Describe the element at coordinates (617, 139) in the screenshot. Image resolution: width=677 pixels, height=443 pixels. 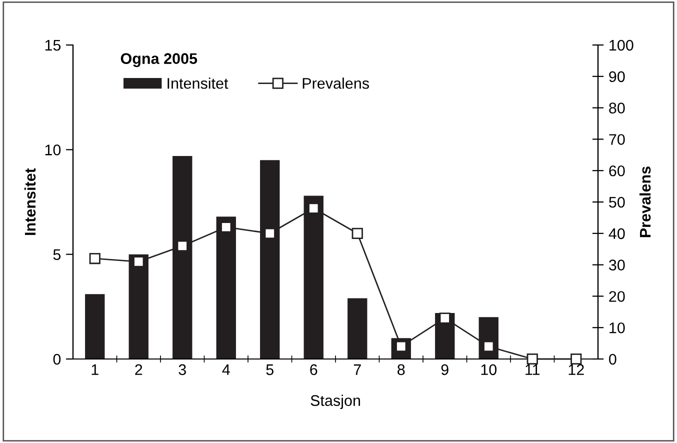
I see `y2-tick-label: 70` at that location.